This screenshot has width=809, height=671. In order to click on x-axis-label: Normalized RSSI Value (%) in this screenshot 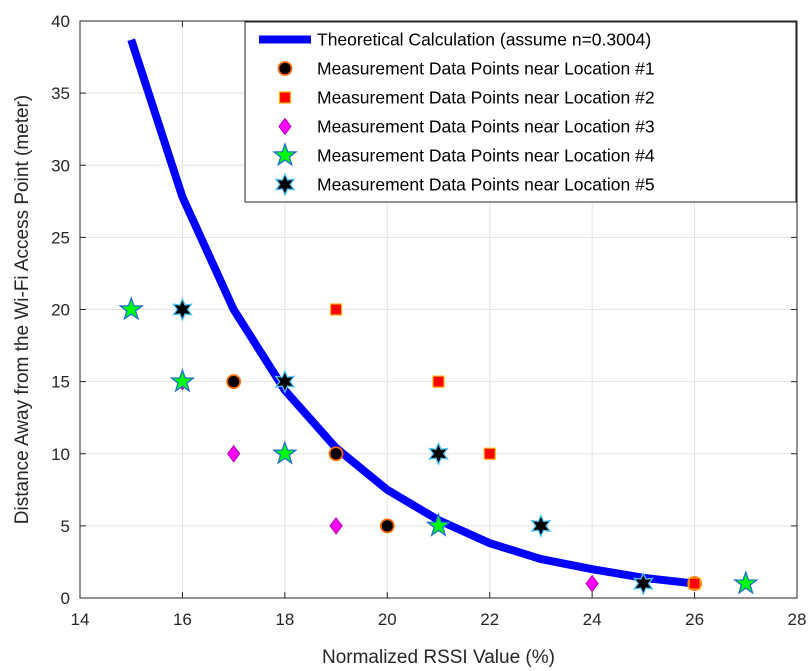, I will do `click(438, 657)`.